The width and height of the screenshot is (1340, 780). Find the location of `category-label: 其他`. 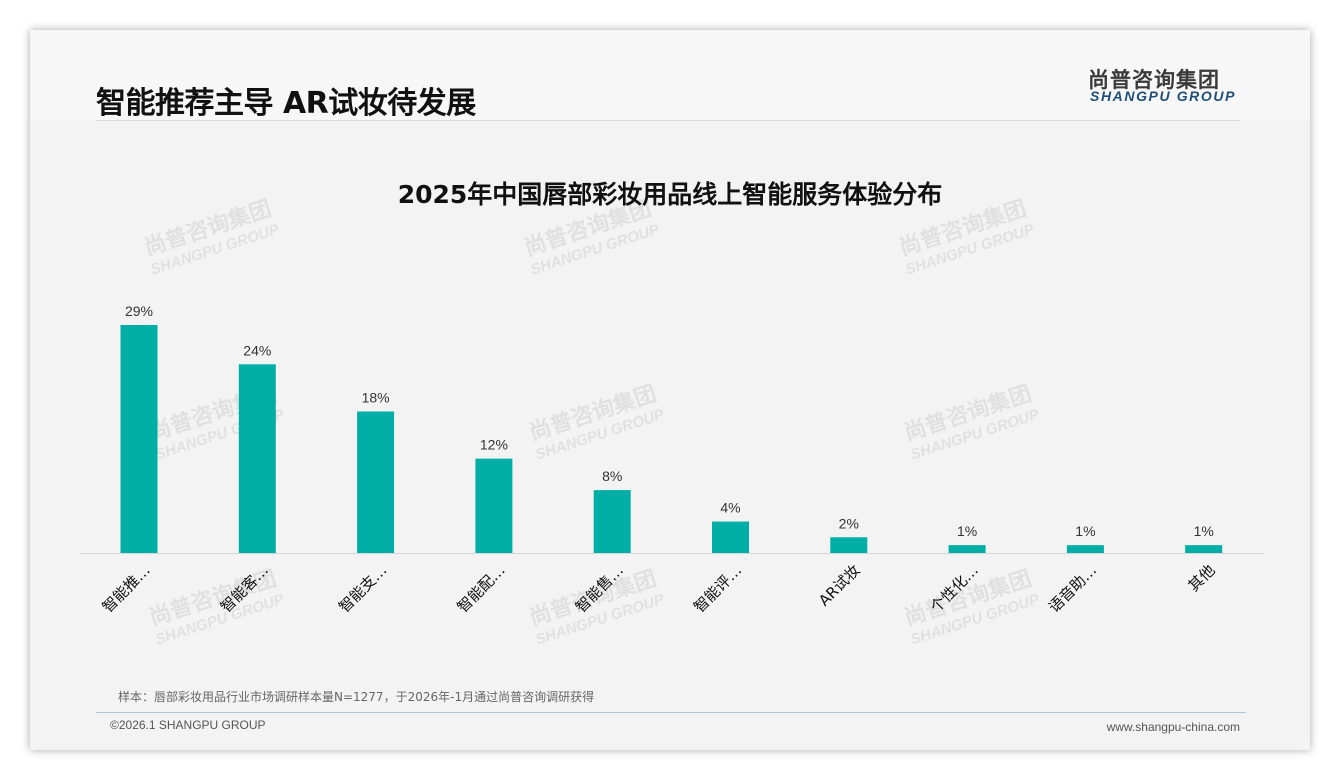

category-label: 其他 is located at coordinates (1202, 578).